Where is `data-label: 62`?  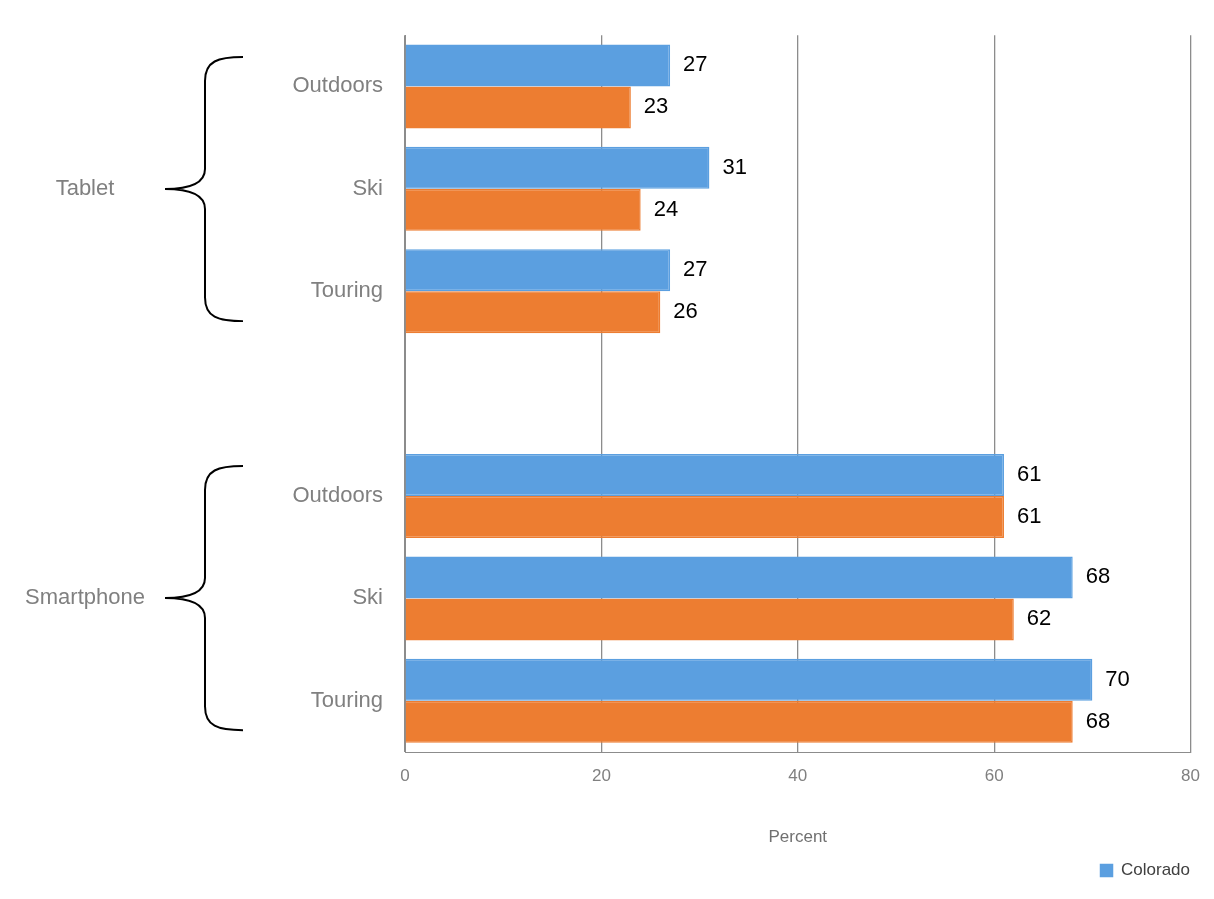 data-label: 62 is located at coordinates (1039, 618).